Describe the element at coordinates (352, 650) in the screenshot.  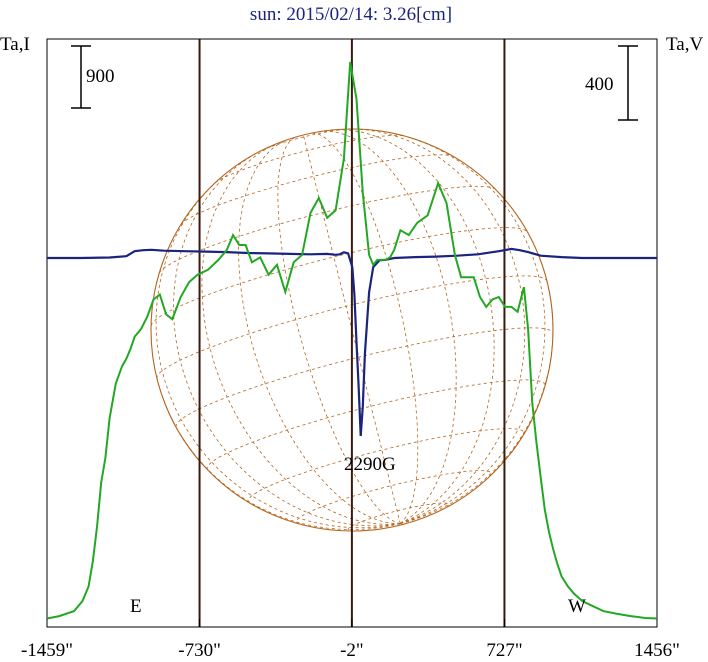
I see `x-tick-label: -2"` at that location.